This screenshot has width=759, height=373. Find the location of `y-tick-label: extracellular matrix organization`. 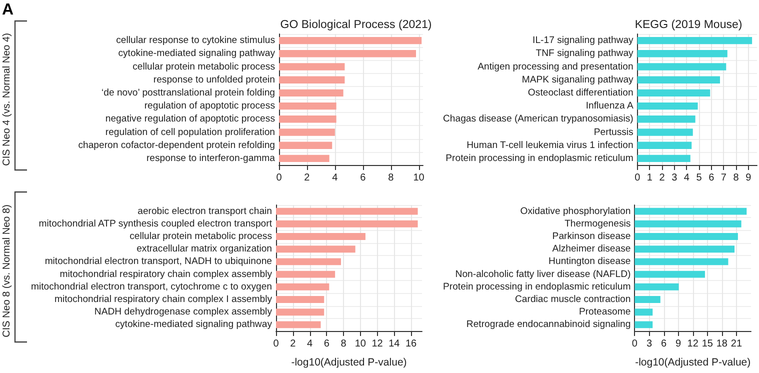

y-tick-label: extracellular matrix organization is located at coordinates (204, 249).